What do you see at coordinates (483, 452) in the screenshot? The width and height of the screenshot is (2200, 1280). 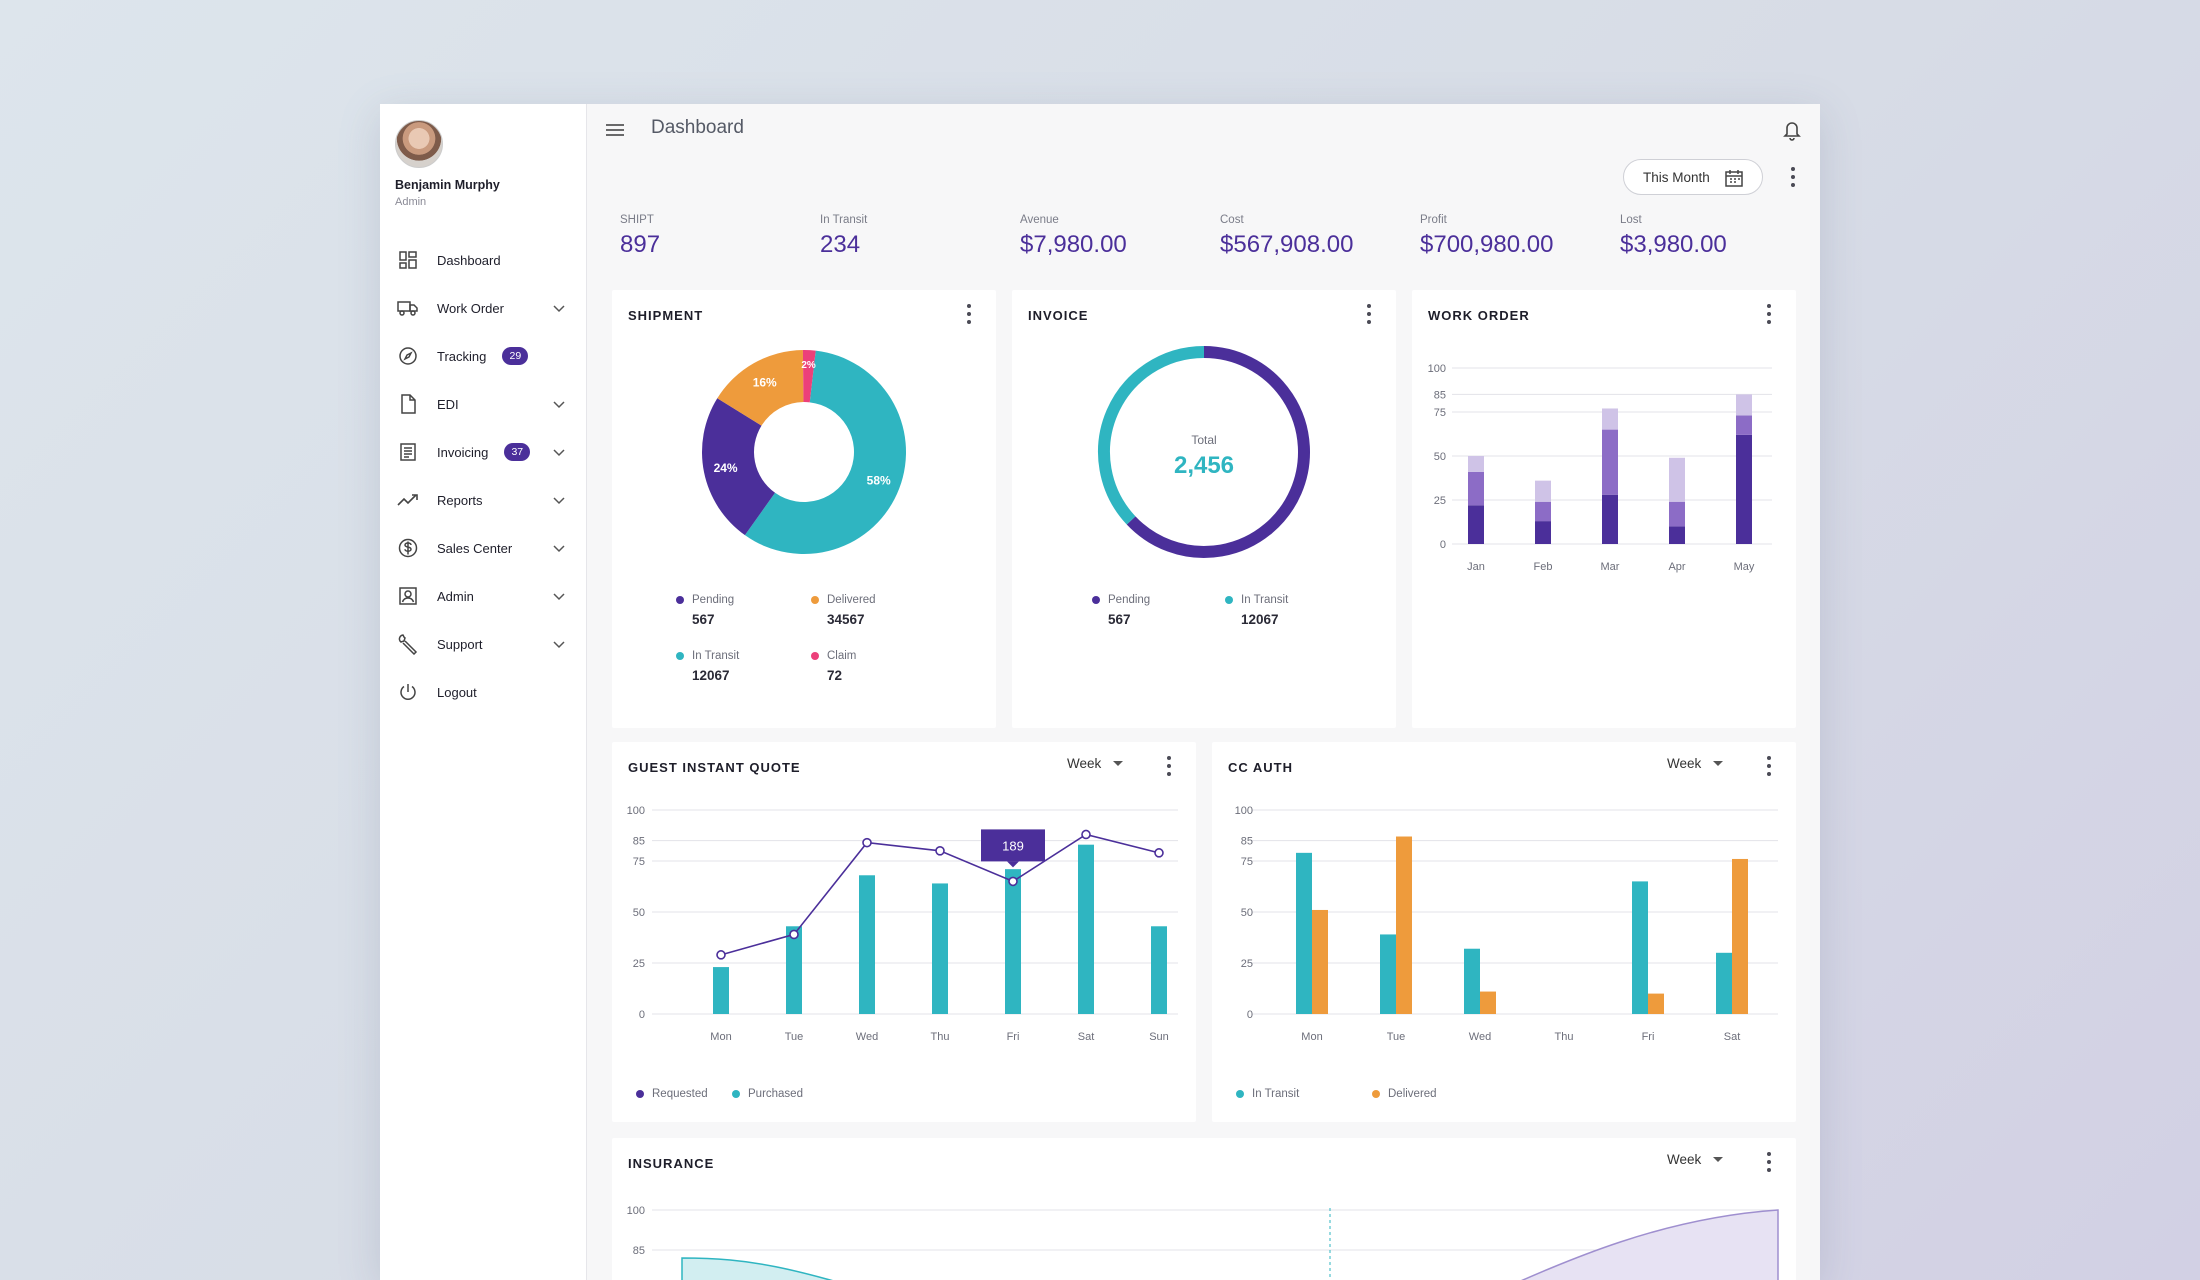 I see `sidebar-item-invoicing: Invoicing 37` at bounding box center [483, 452].